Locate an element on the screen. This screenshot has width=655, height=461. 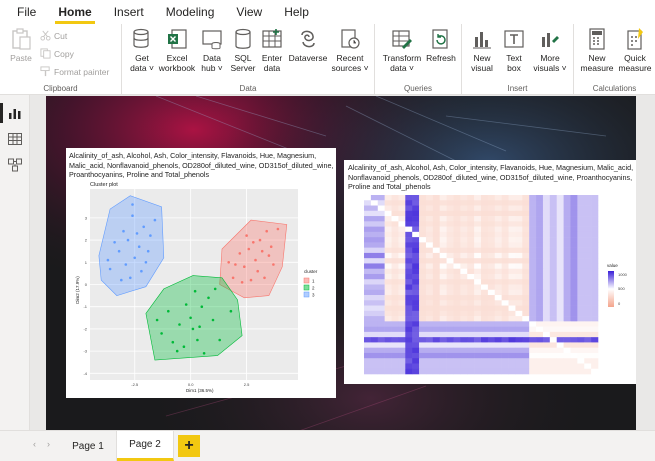
menu-tab-insert: Insert is located at coordinates (128, 12).